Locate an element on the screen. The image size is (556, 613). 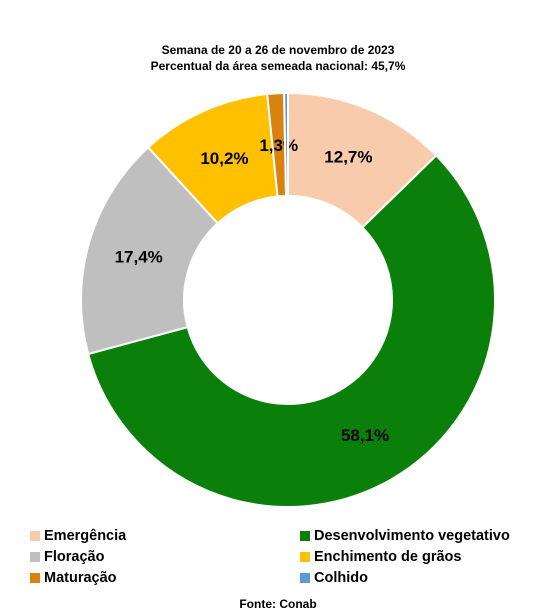
legend-item-2: Floração is located at coordinates (165, 557).